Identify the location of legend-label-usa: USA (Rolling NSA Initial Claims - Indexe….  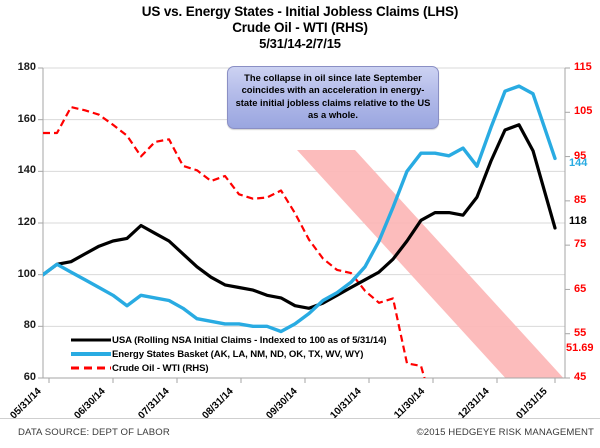
(249, 340).